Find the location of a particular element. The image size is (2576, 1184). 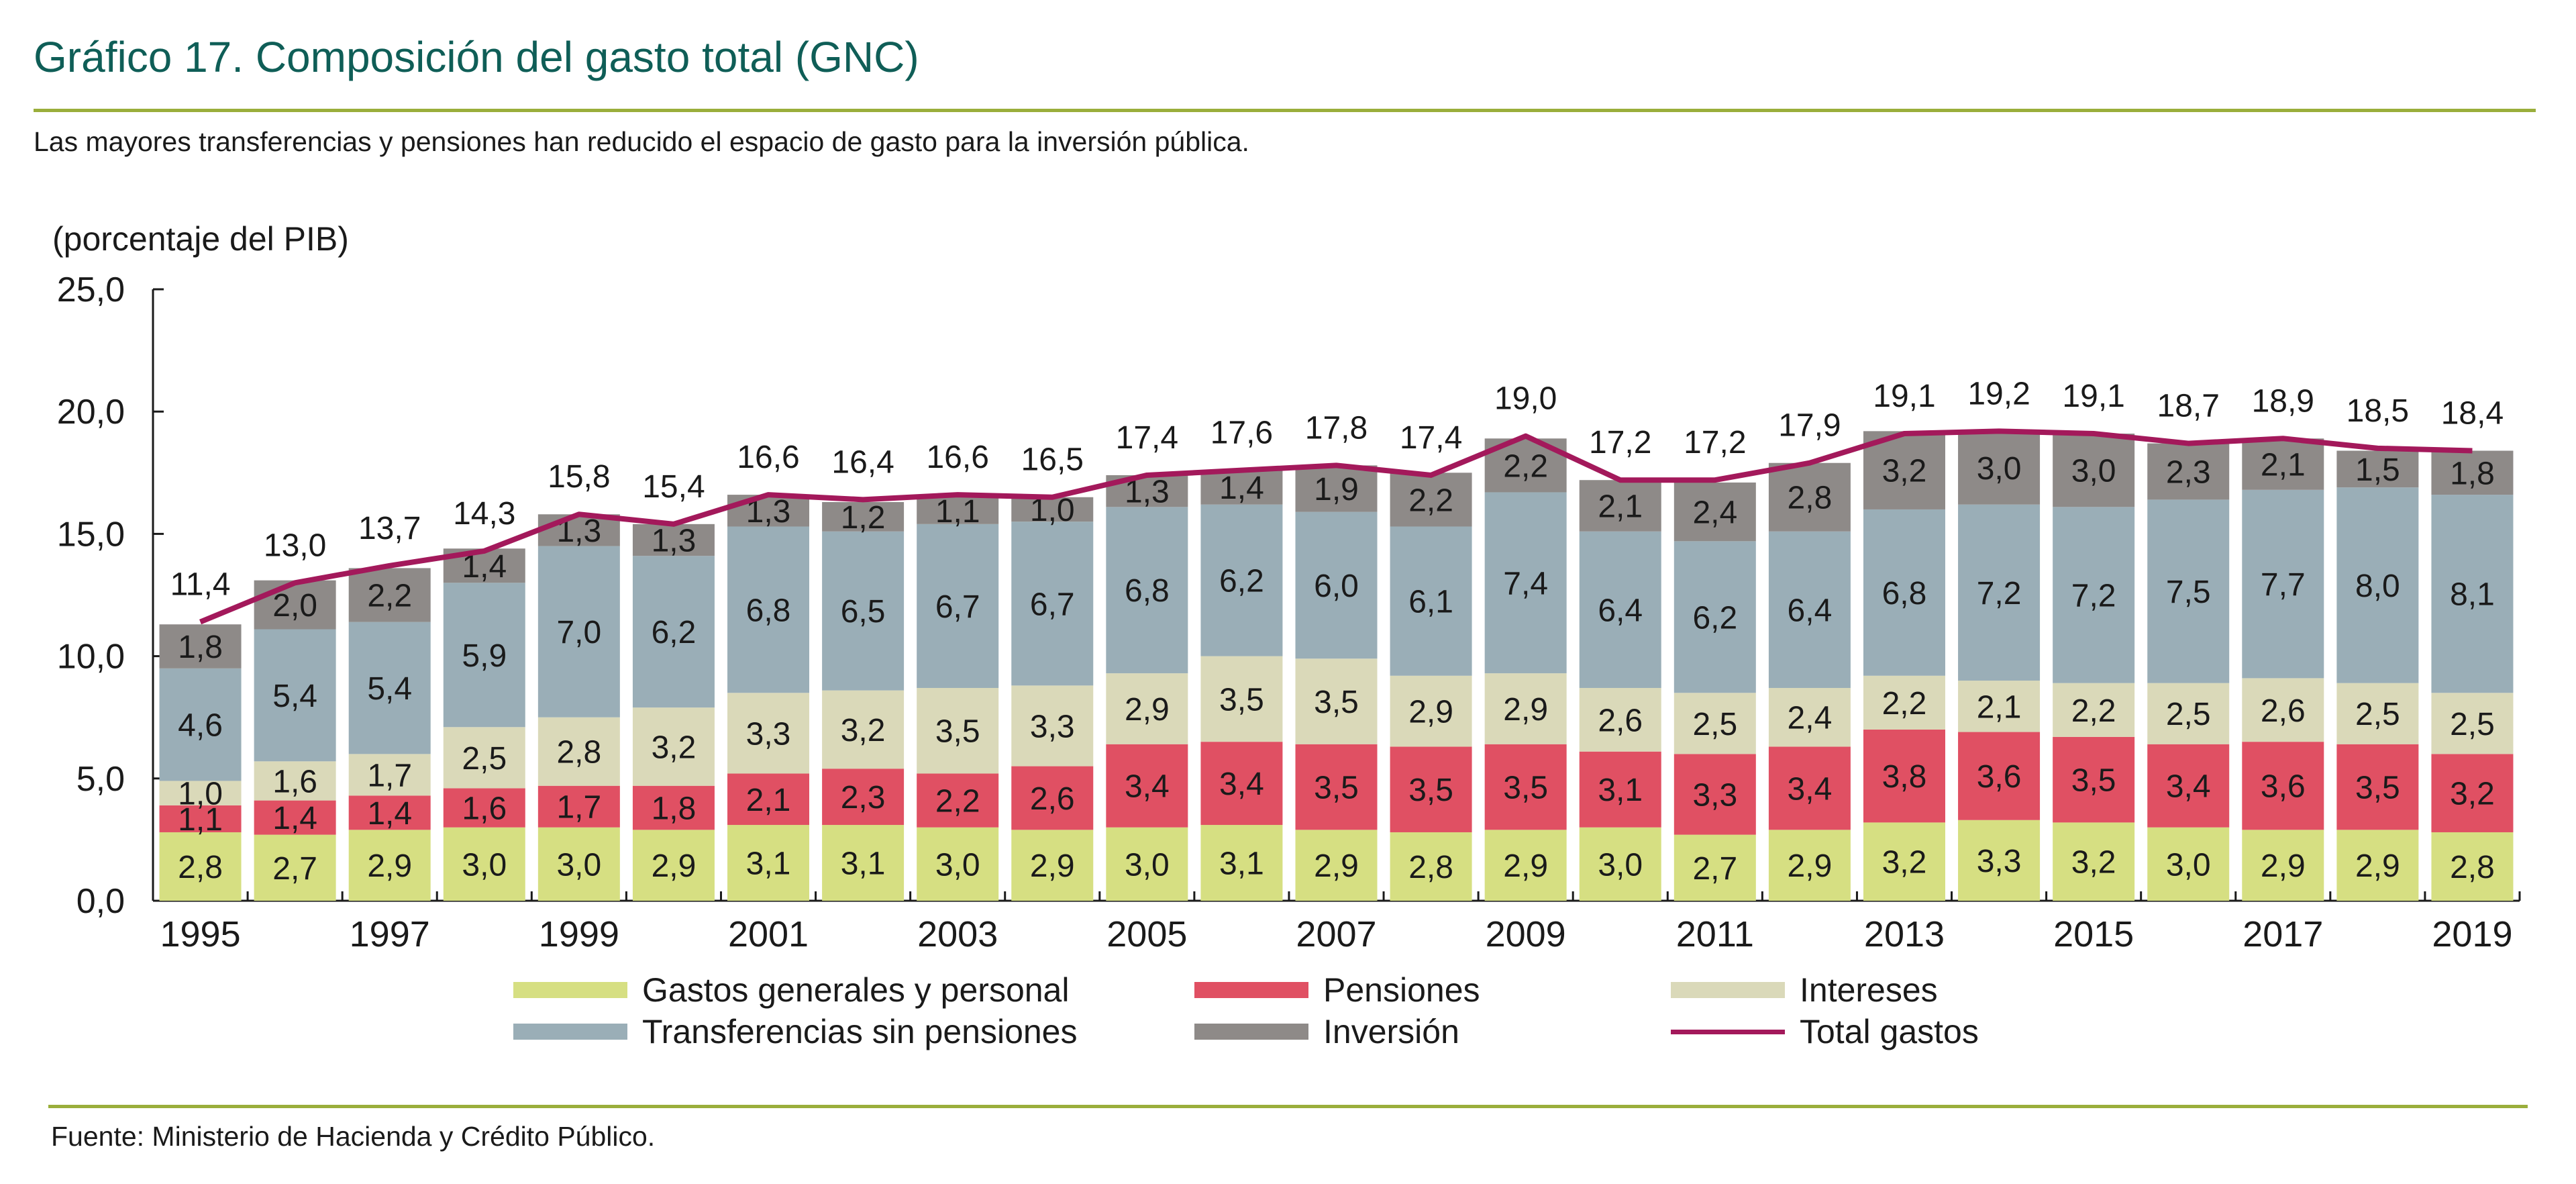

segment-label-intereses: 2,2 is located at coordinates (2093, 711).